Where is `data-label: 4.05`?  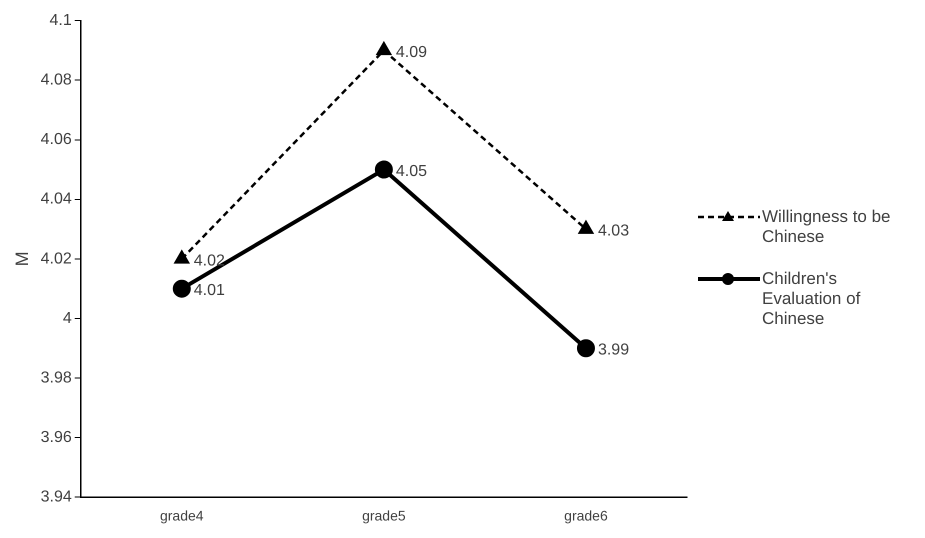
data-label: 4.05 is located at coordinates (412, 171).